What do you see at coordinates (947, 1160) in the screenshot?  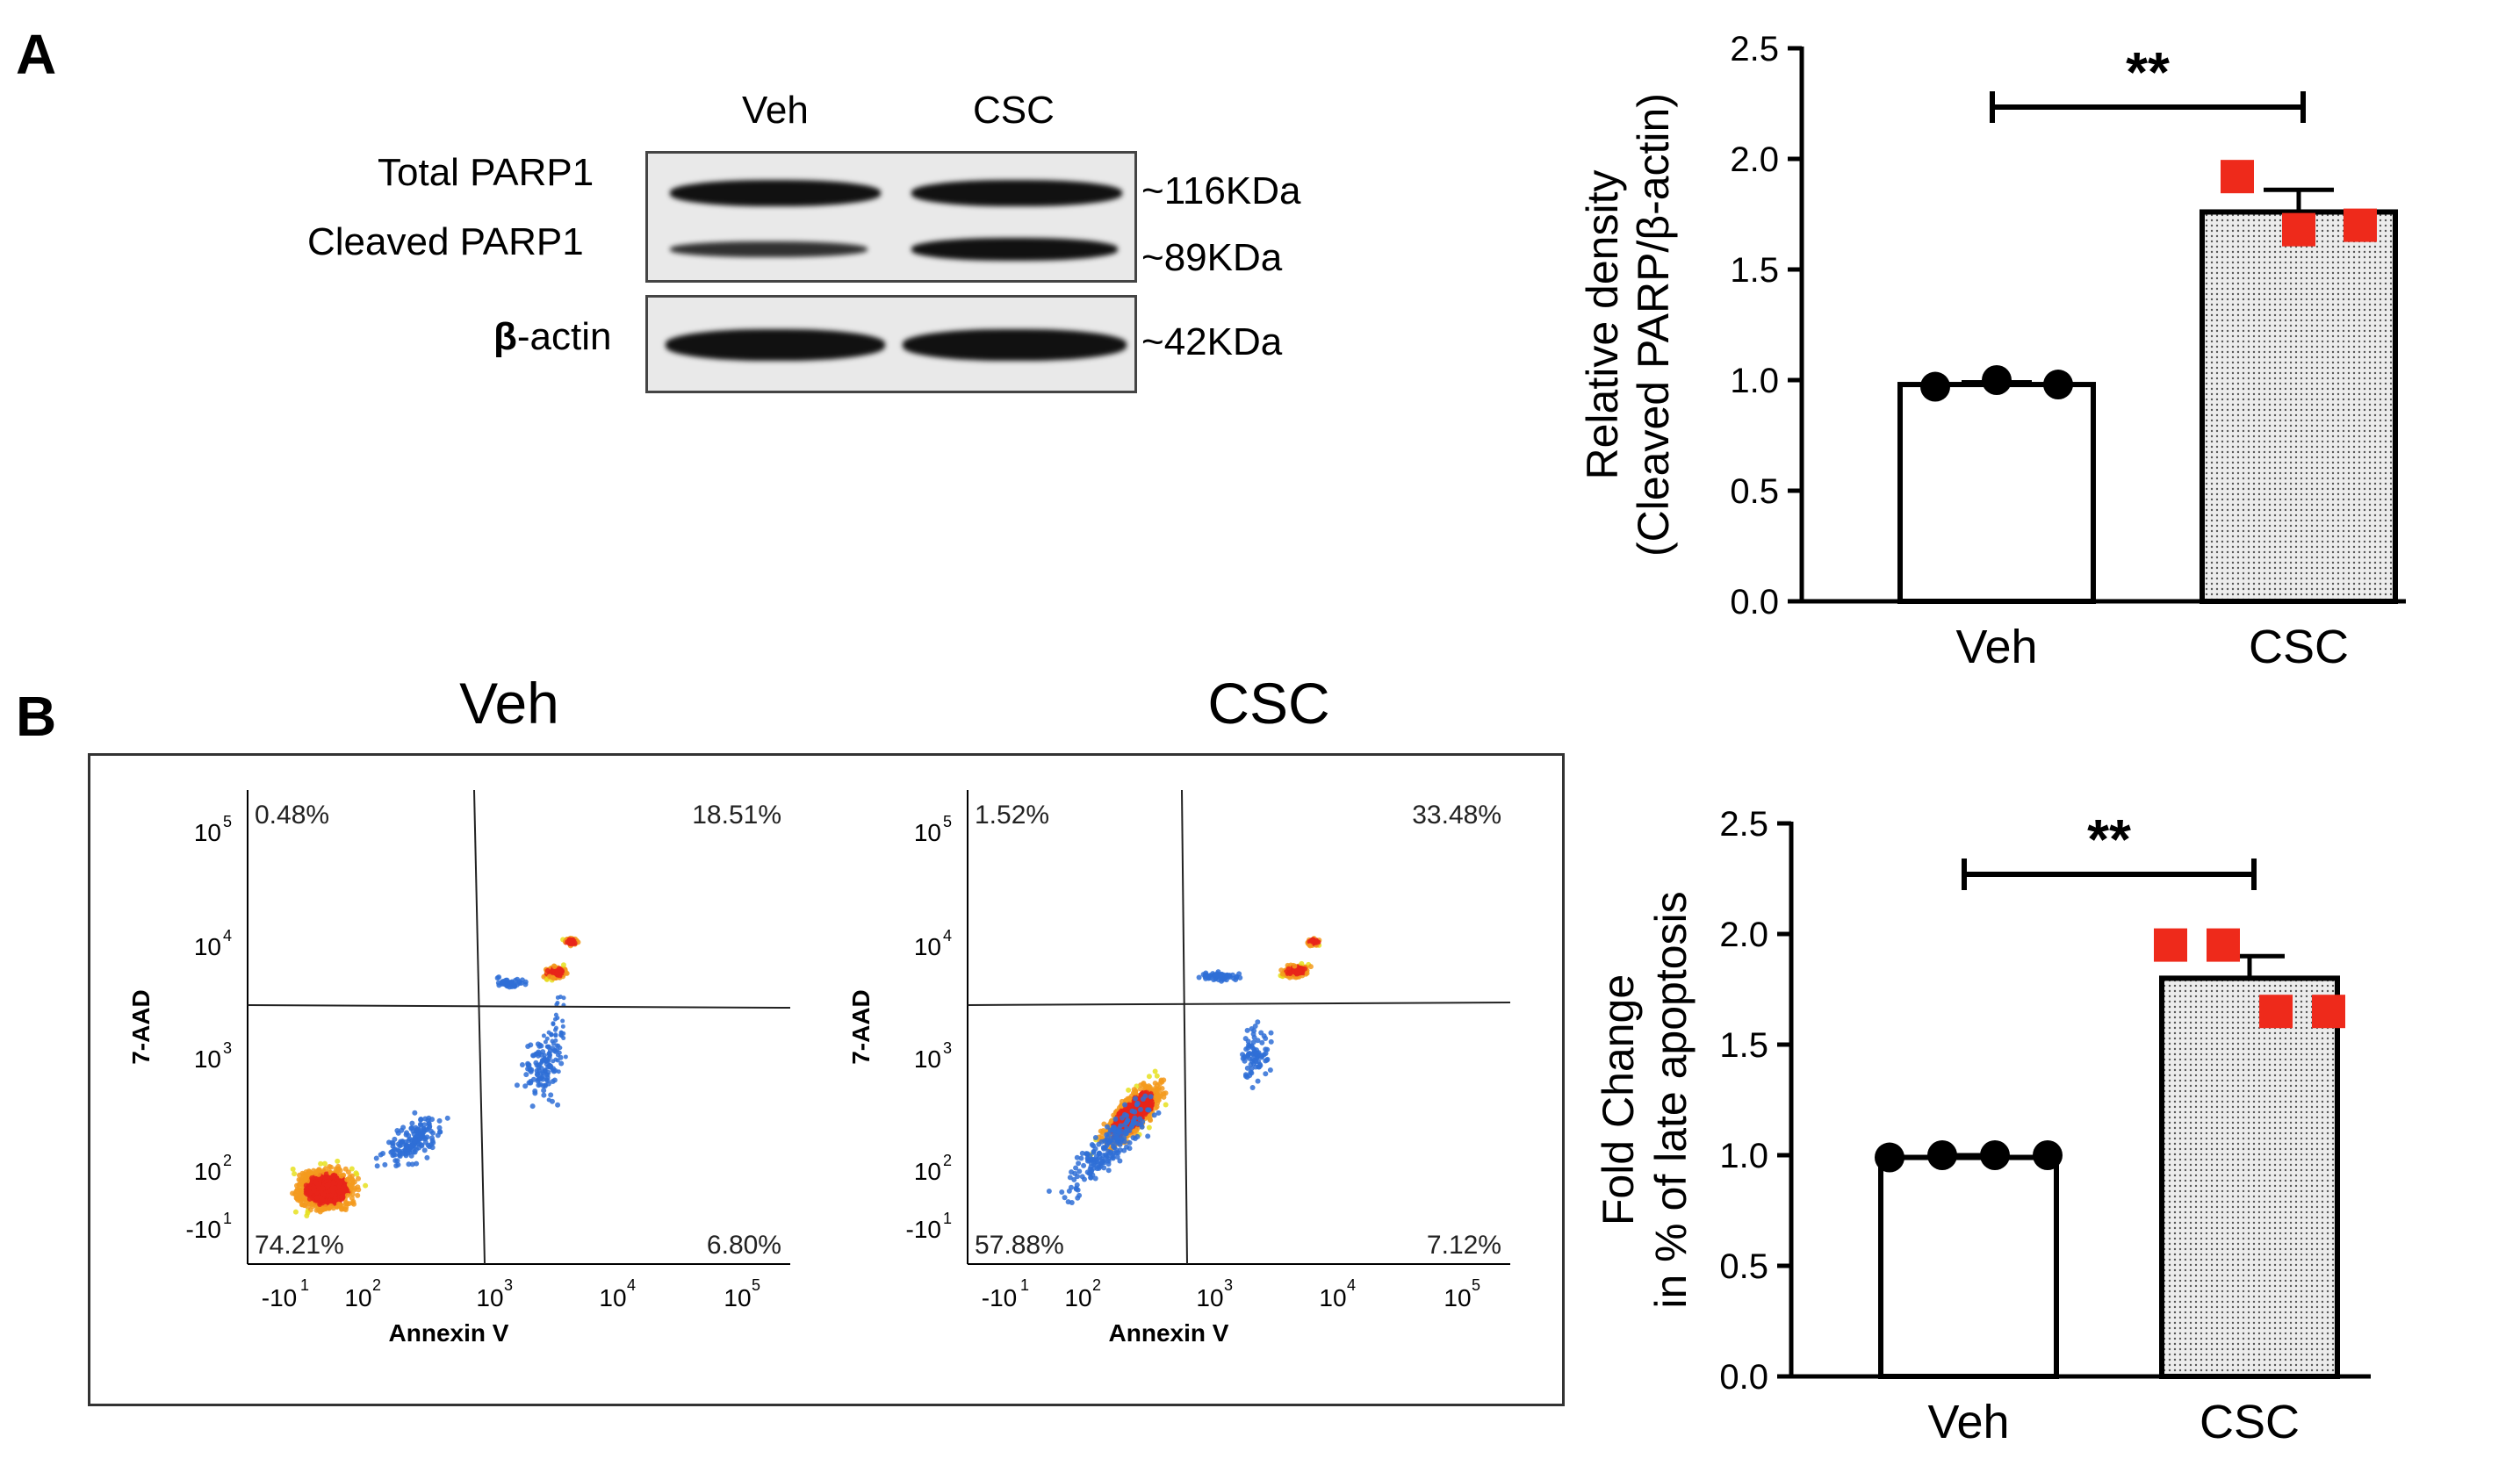 I see `flow-y-tick-exponent: 2` at bounding box center [947, 1160].